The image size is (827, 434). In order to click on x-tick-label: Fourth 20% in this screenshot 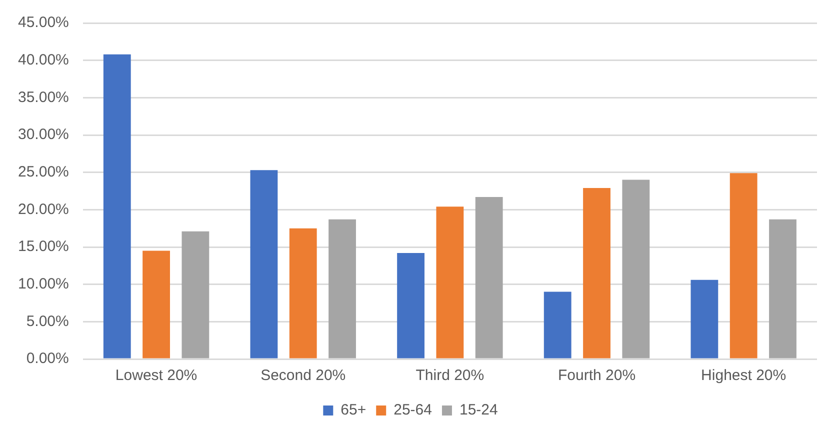, I will do `click(597, 375)`.